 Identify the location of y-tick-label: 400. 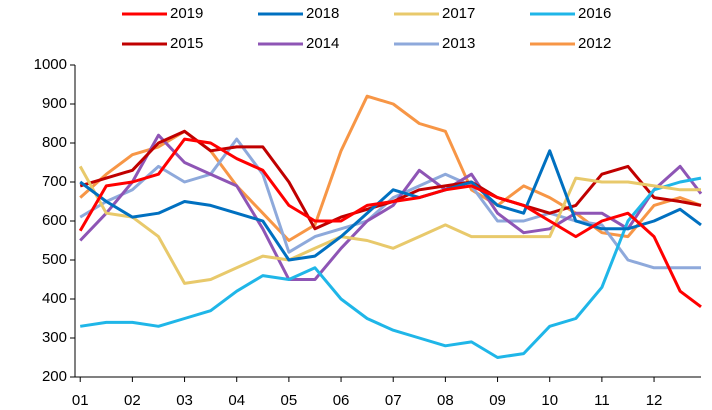
(54, 298).